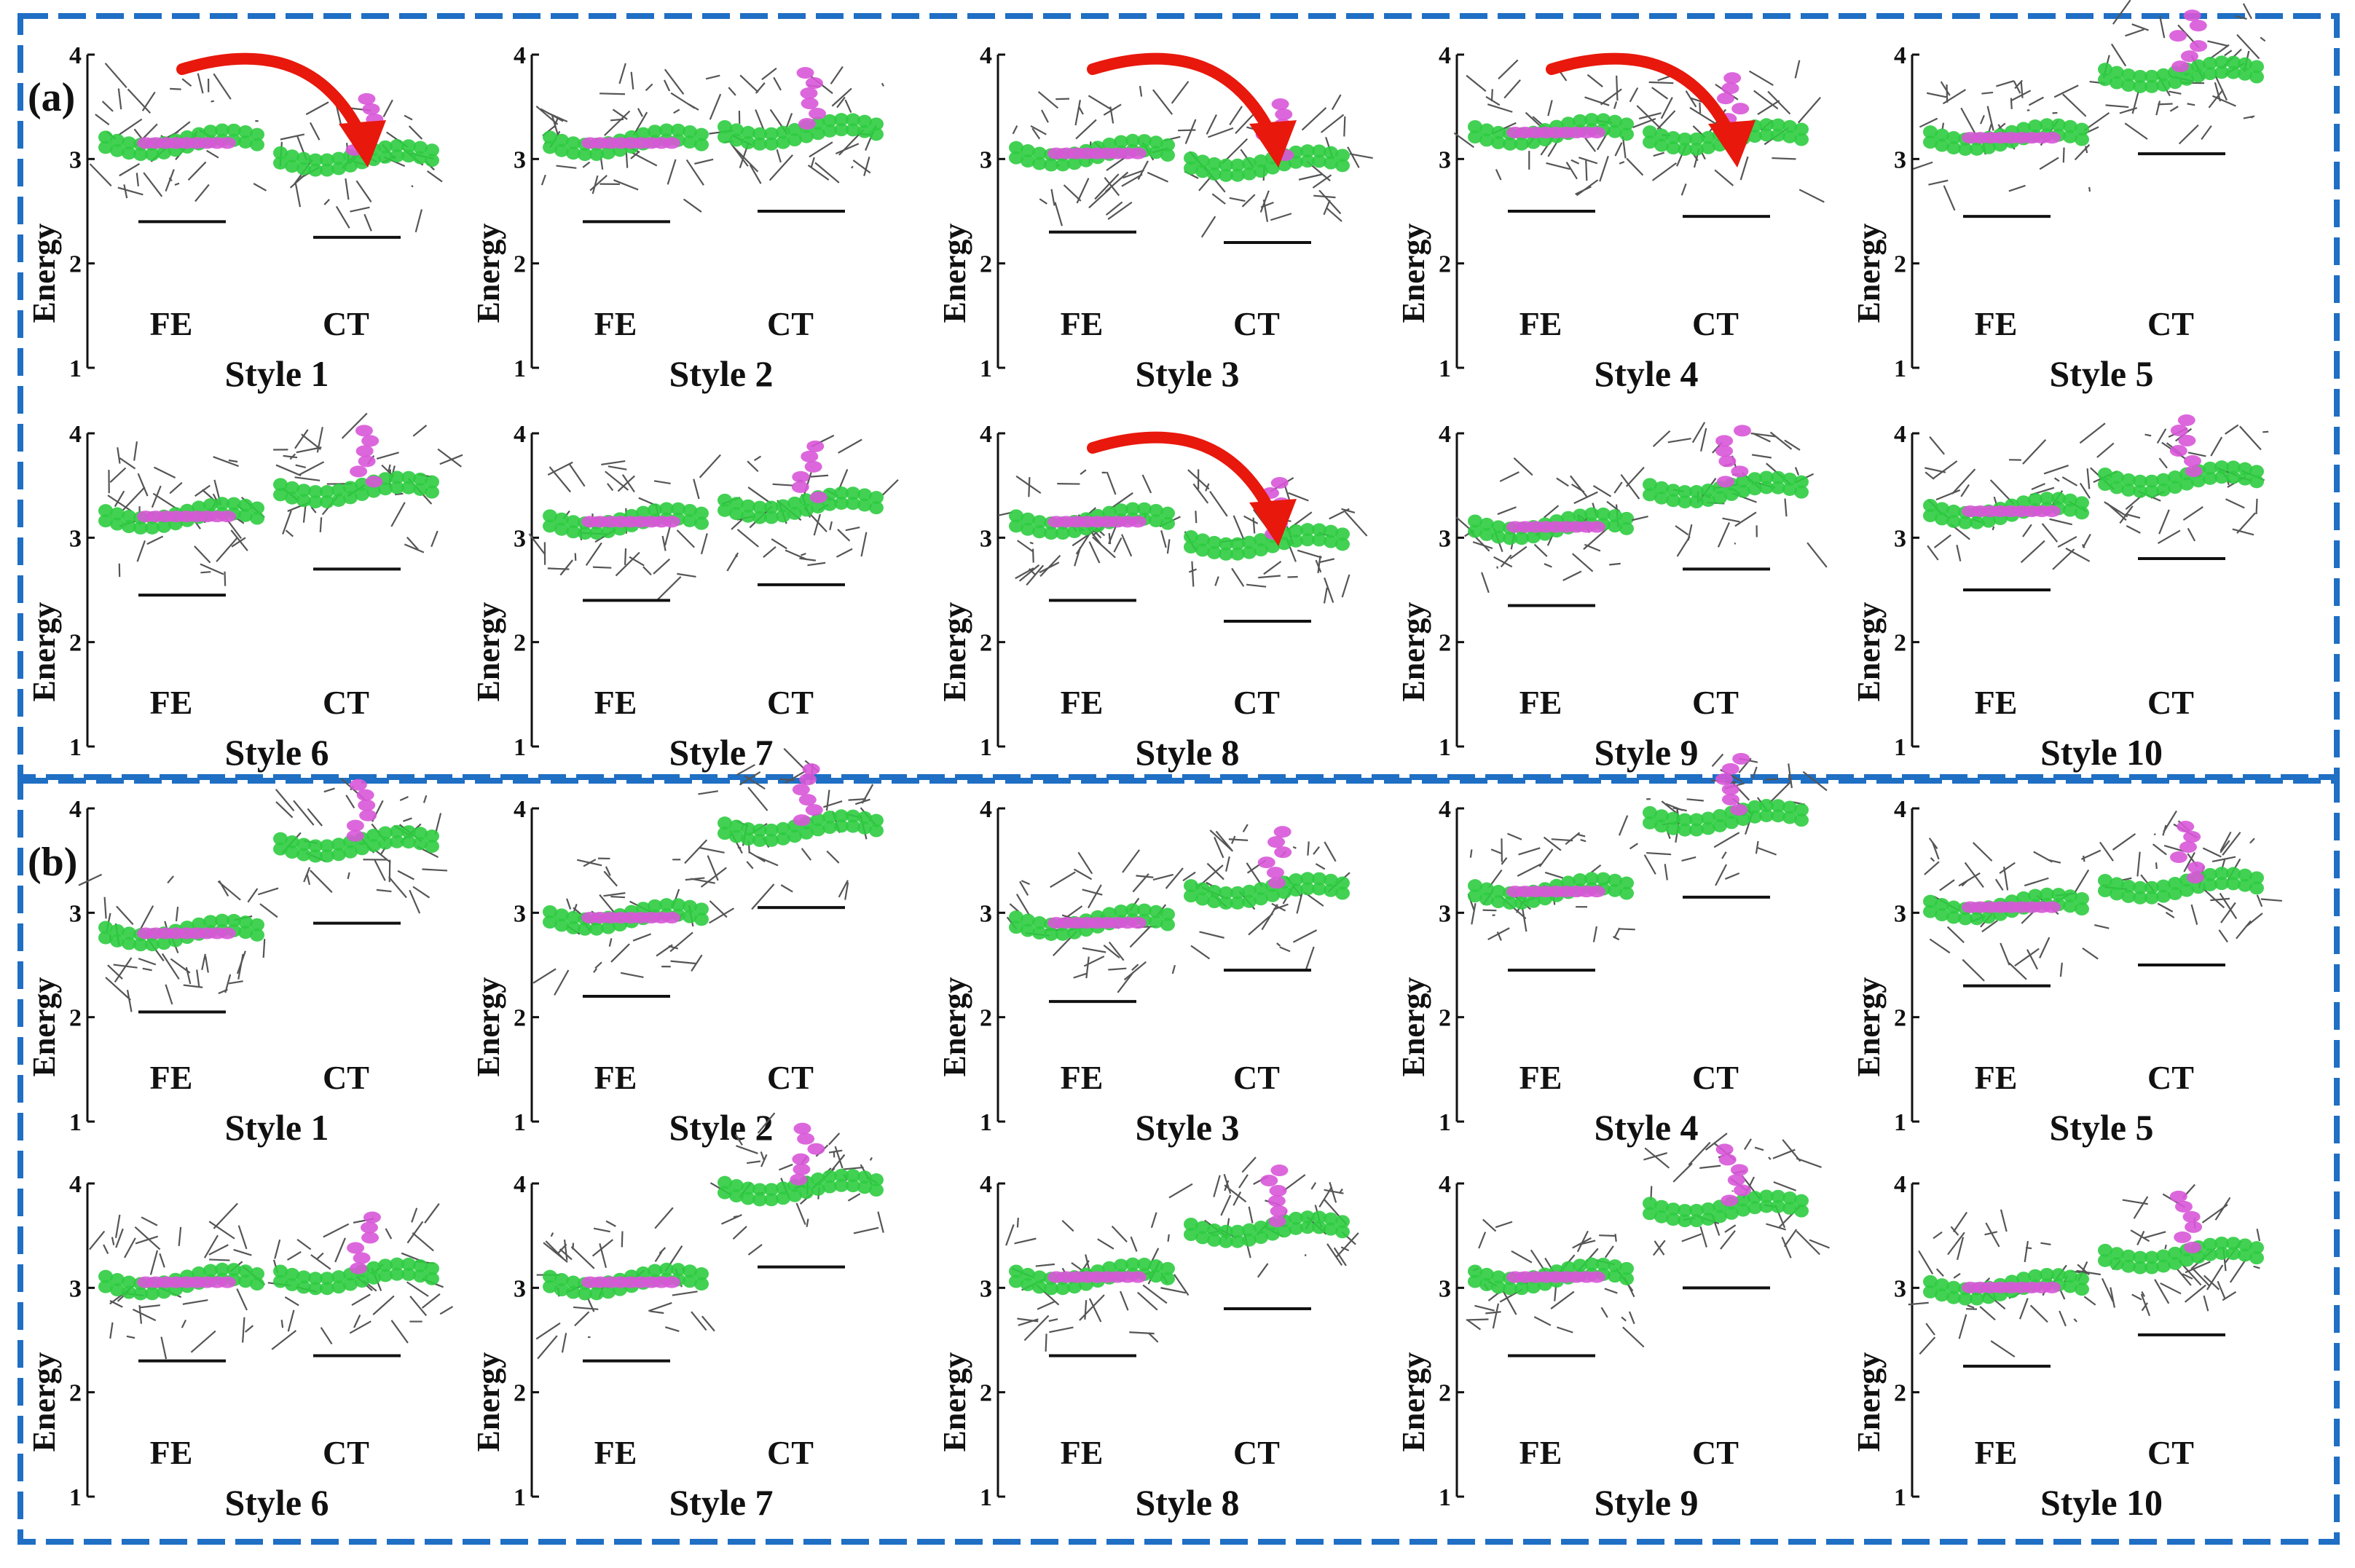 Image resolution: width=2355 pixels, height=1568 pixels. Describe the element at coordinates (615, 323) in the screenshot. I see `fe-state-label: FE` at that location.